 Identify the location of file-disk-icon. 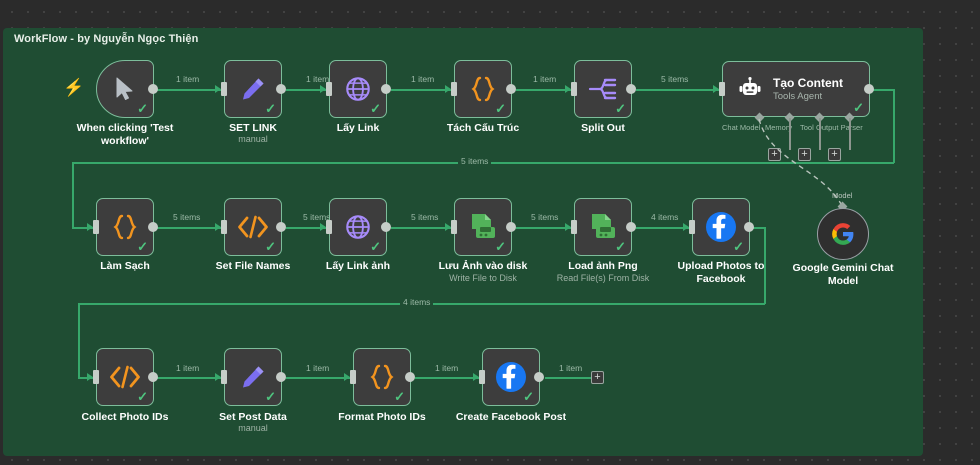
(483, 226).